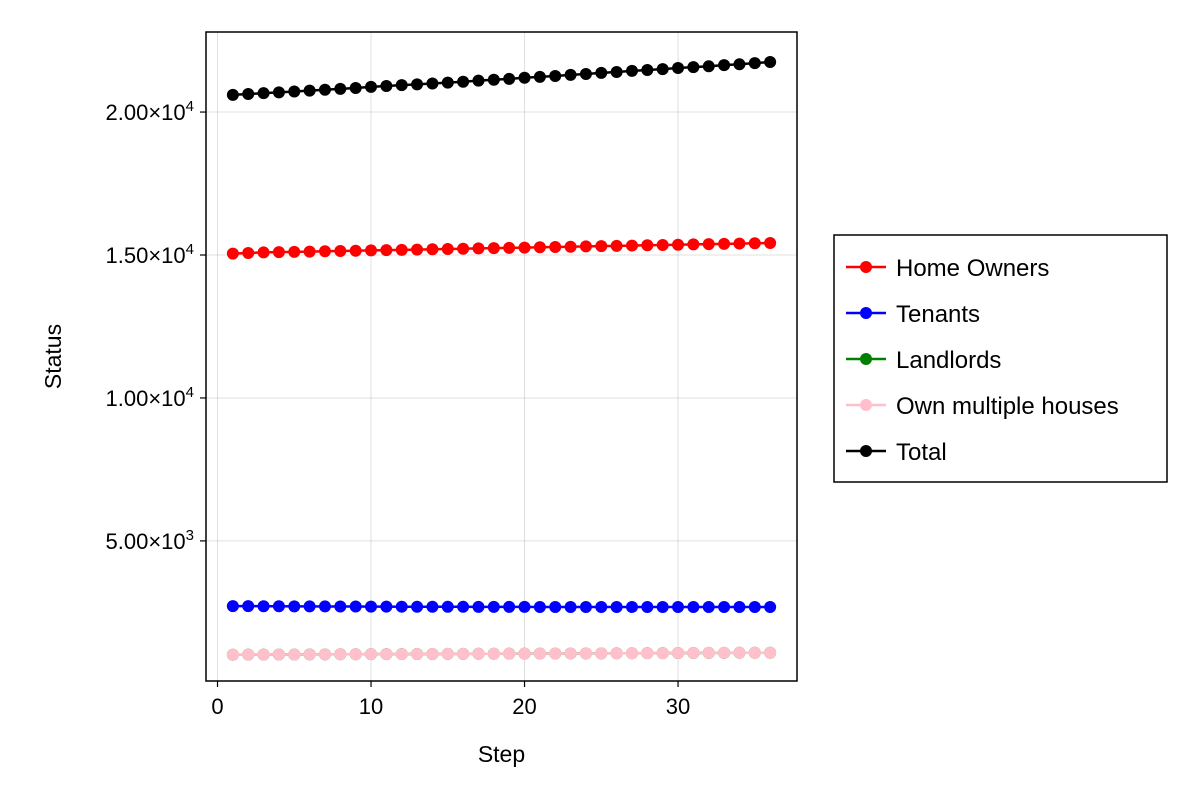 This screenshot has width=1200, height=800. Describe the element at coordinates (501, 754) in the screenshot. I see `x-axis-title: Step` at that location.